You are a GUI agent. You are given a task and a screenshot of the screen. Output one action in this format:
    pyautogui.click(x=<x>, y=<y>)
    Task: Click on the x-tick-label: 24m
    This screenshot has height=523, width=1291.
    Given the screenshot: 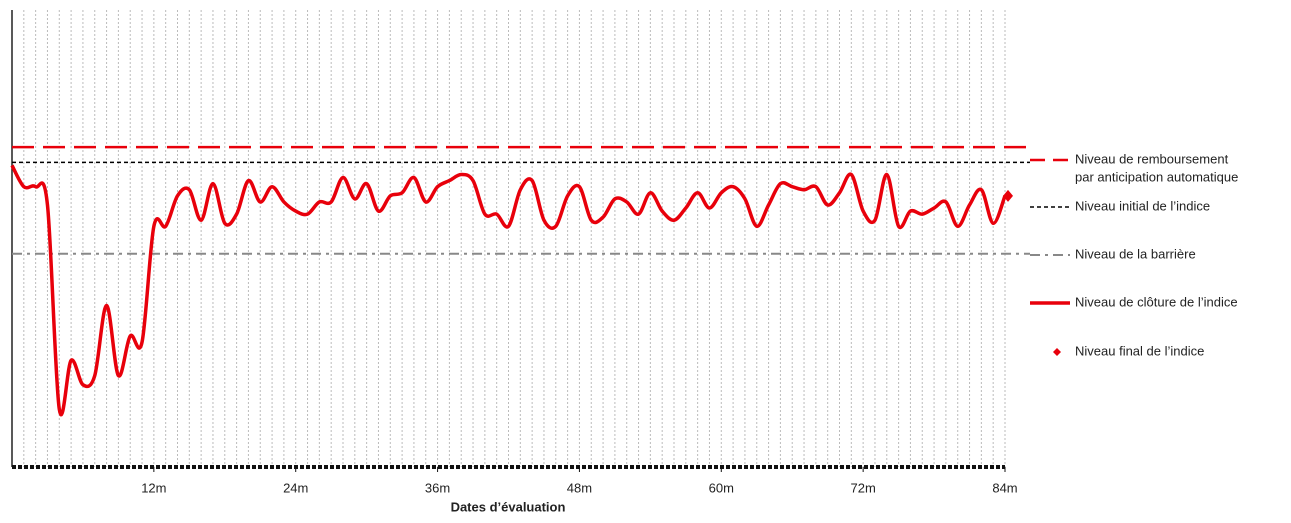 What is the action you would take?
    pyautogui.click(x=295, y=487)
    